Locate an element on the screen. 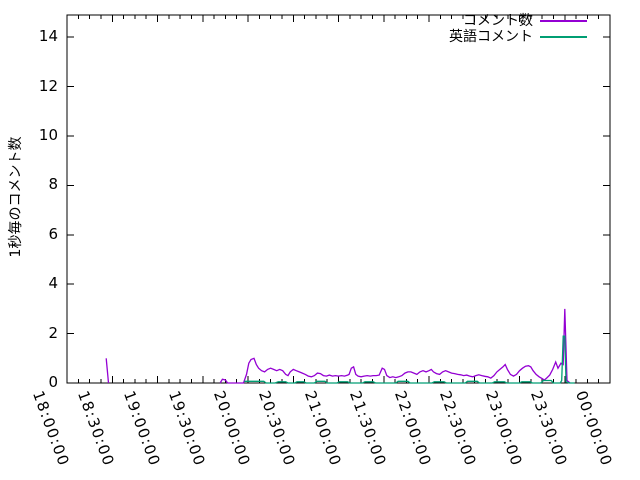 The width and height of the screenshot is (640, 480). legend-label-english-comments: 英語コメント is located at coordinates (491, 37).